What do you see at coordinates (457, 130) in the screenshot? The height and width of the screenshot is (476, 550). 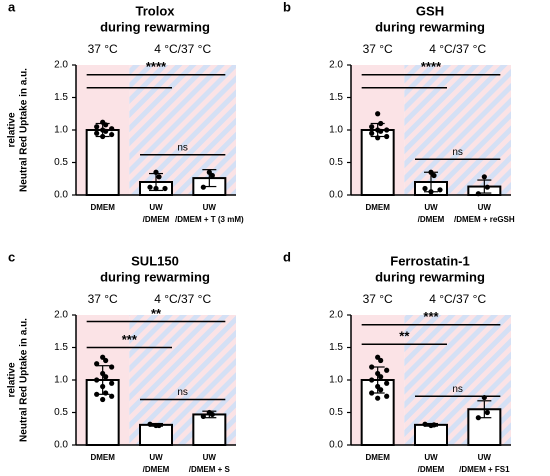 I see `region-bg` at bounding box center [457, 130].